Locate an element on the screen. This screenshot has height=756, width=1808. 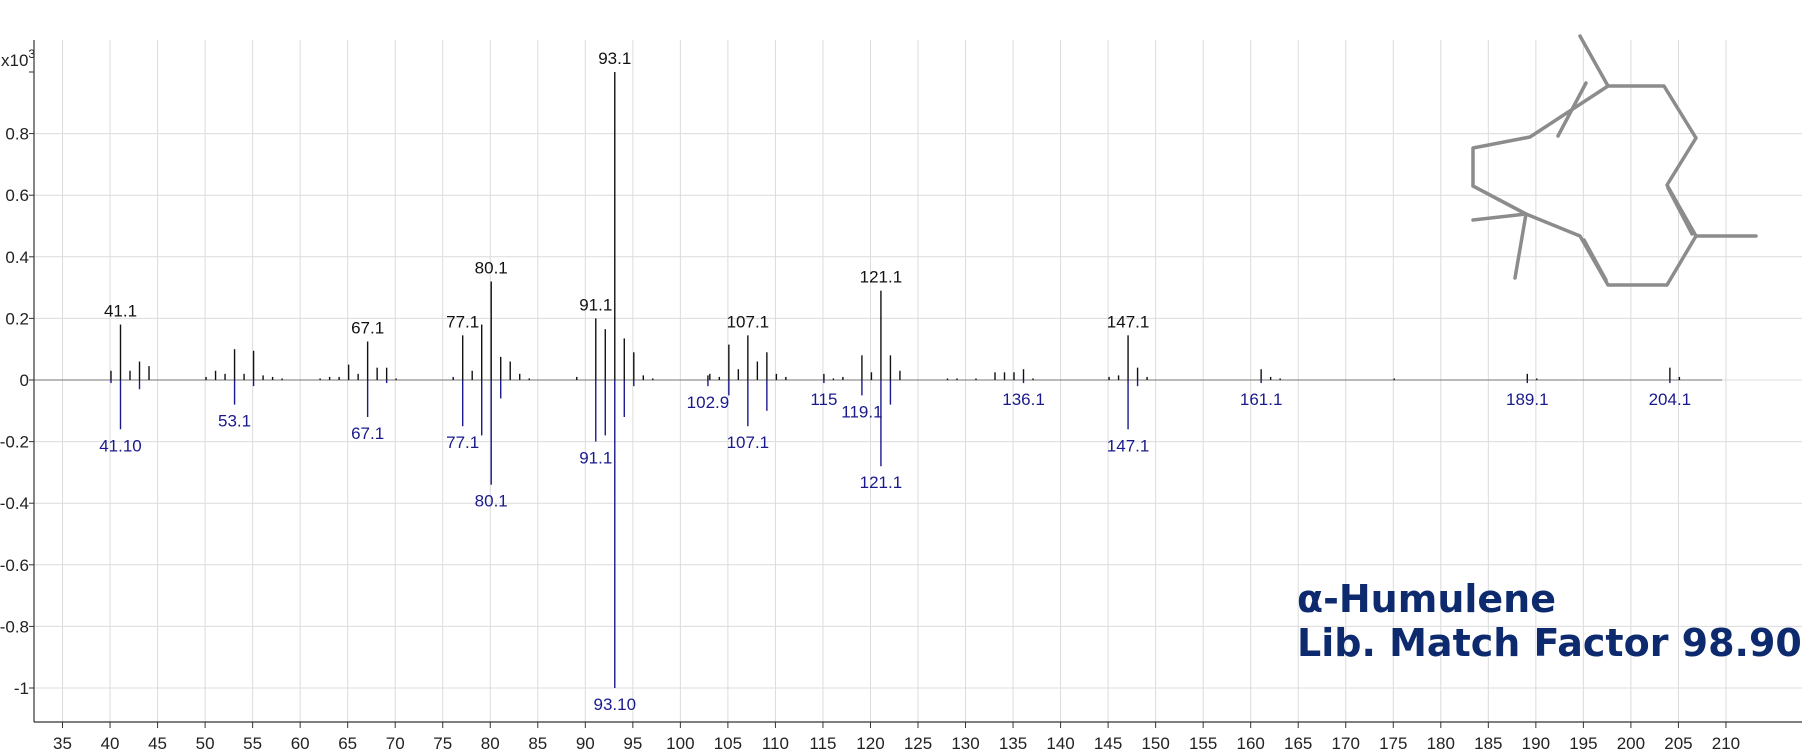
y-tick-label: -1 is located at coordinates (21, 688).